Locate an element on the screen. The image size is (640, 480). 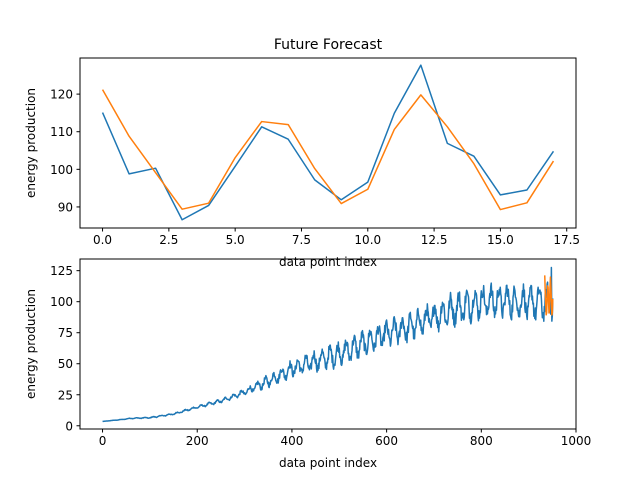
top-chart-x-tick-label: 7.5 is located at coordinates (301, 240).